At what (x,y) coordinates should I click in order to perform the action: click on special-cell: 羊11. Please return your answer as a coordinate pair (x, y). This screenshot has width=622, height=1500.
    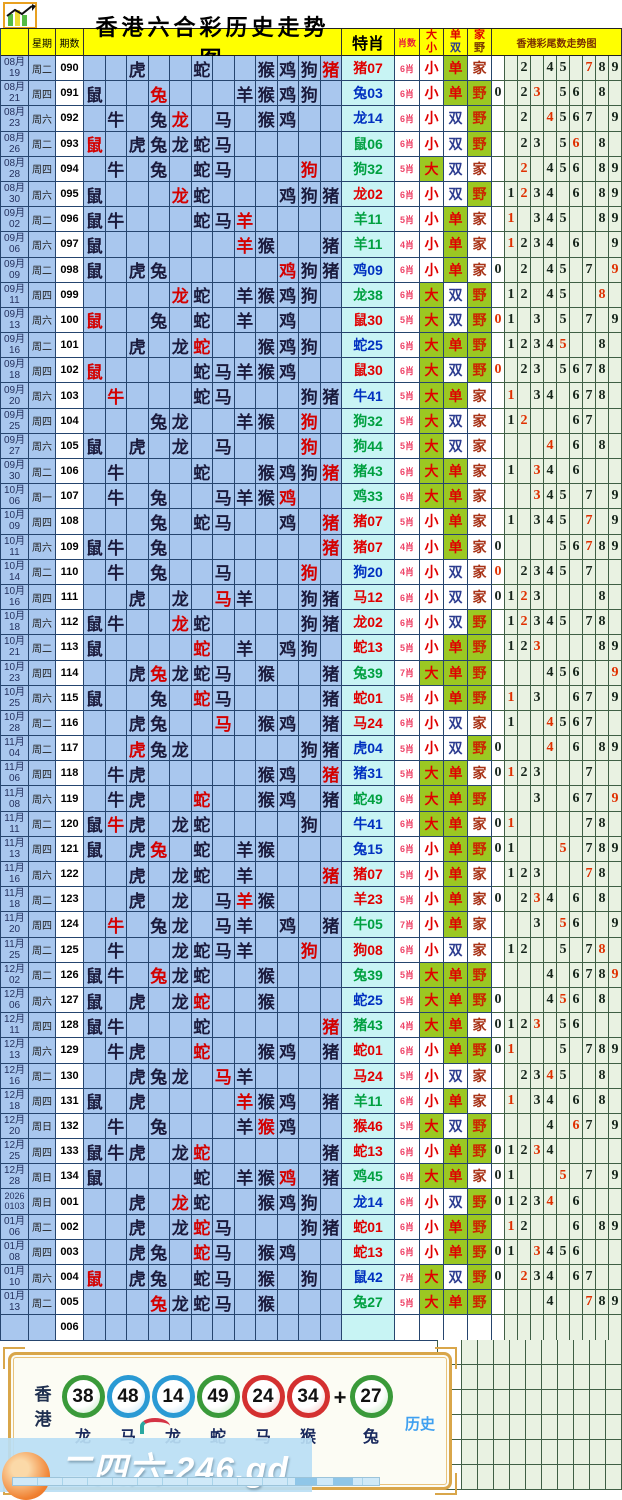
    Looking at the image, I should click on (368, 220).